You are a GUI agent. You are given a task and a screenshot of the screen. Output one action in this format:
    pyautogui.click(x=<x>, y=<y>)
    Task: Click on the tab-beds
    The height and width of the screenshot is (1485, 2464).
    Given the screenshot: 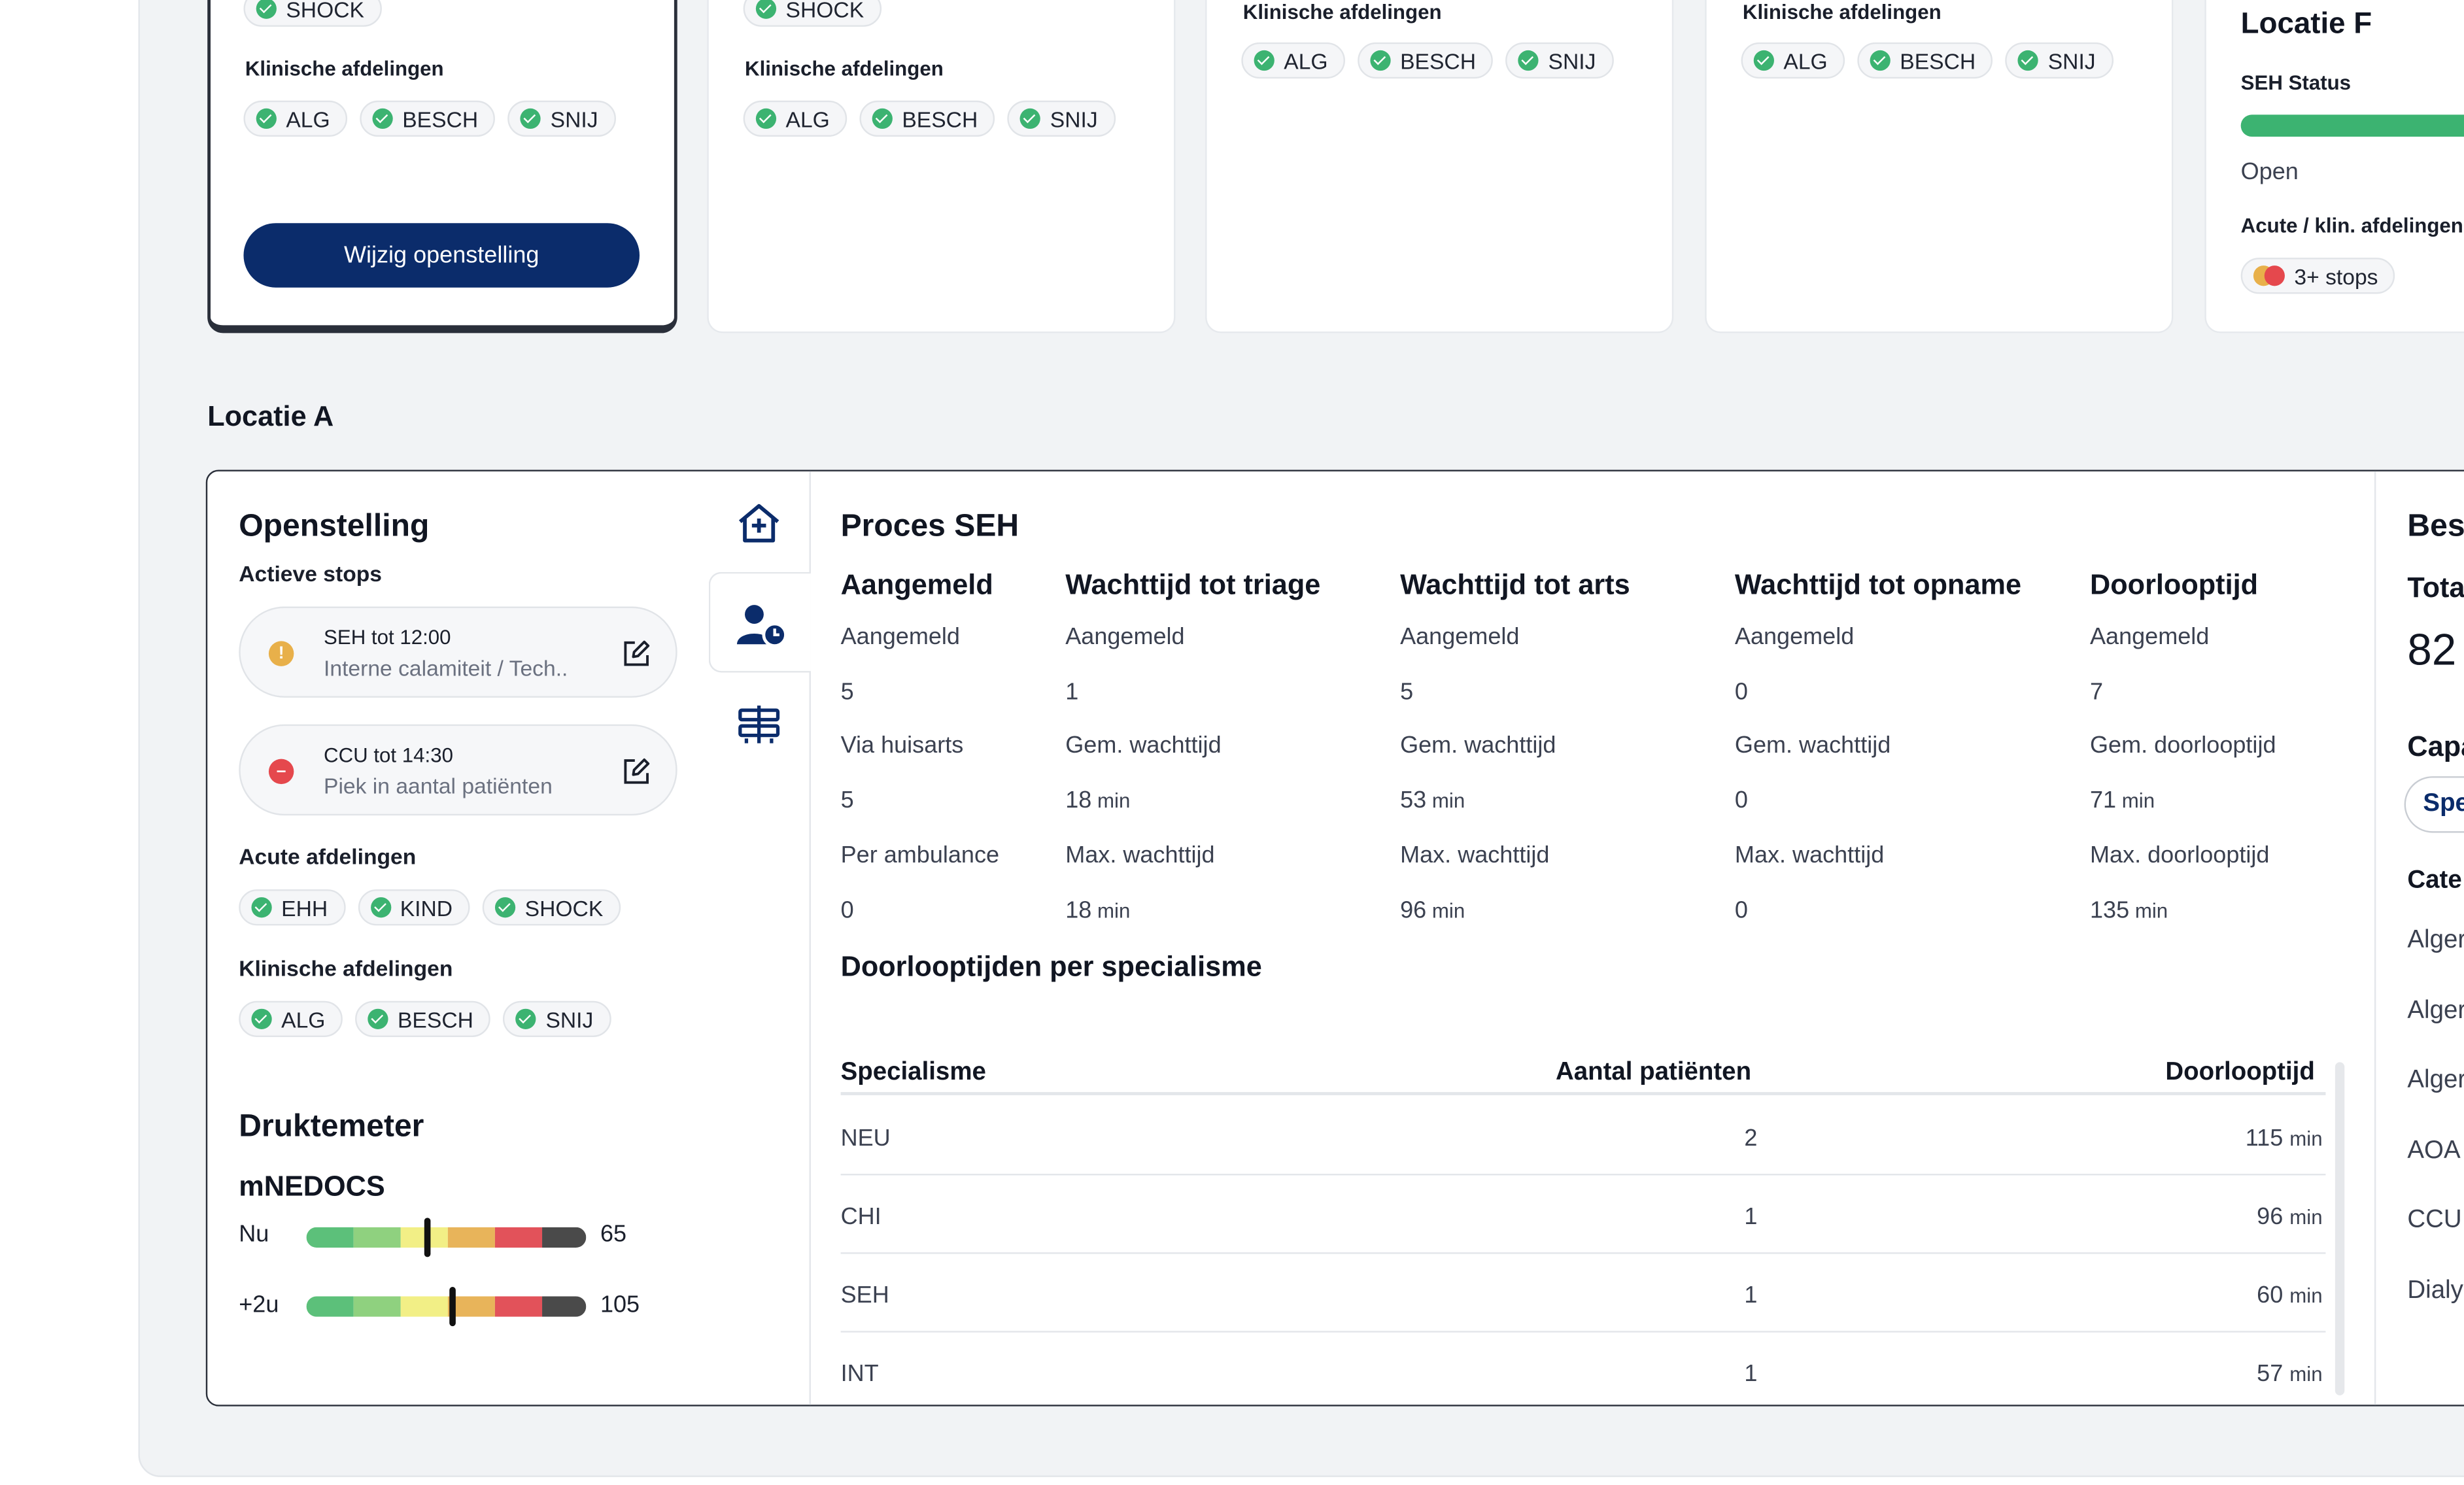 What is the action you would take?
    pyautogui.click(x=759, y=723)
    